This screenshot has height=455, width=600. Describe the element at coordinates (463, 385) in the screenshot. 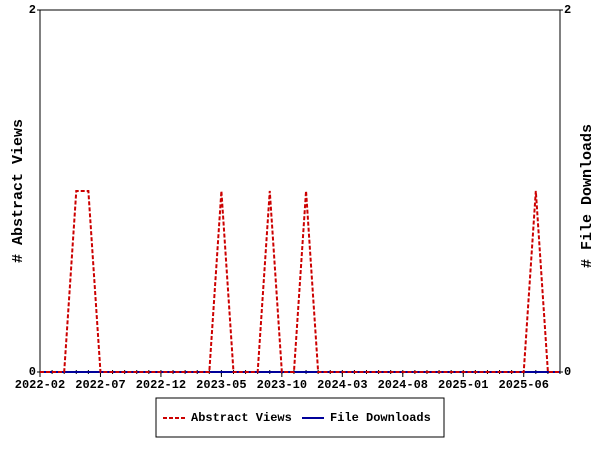

I see `x-tick-label: 2025-01` at that location.